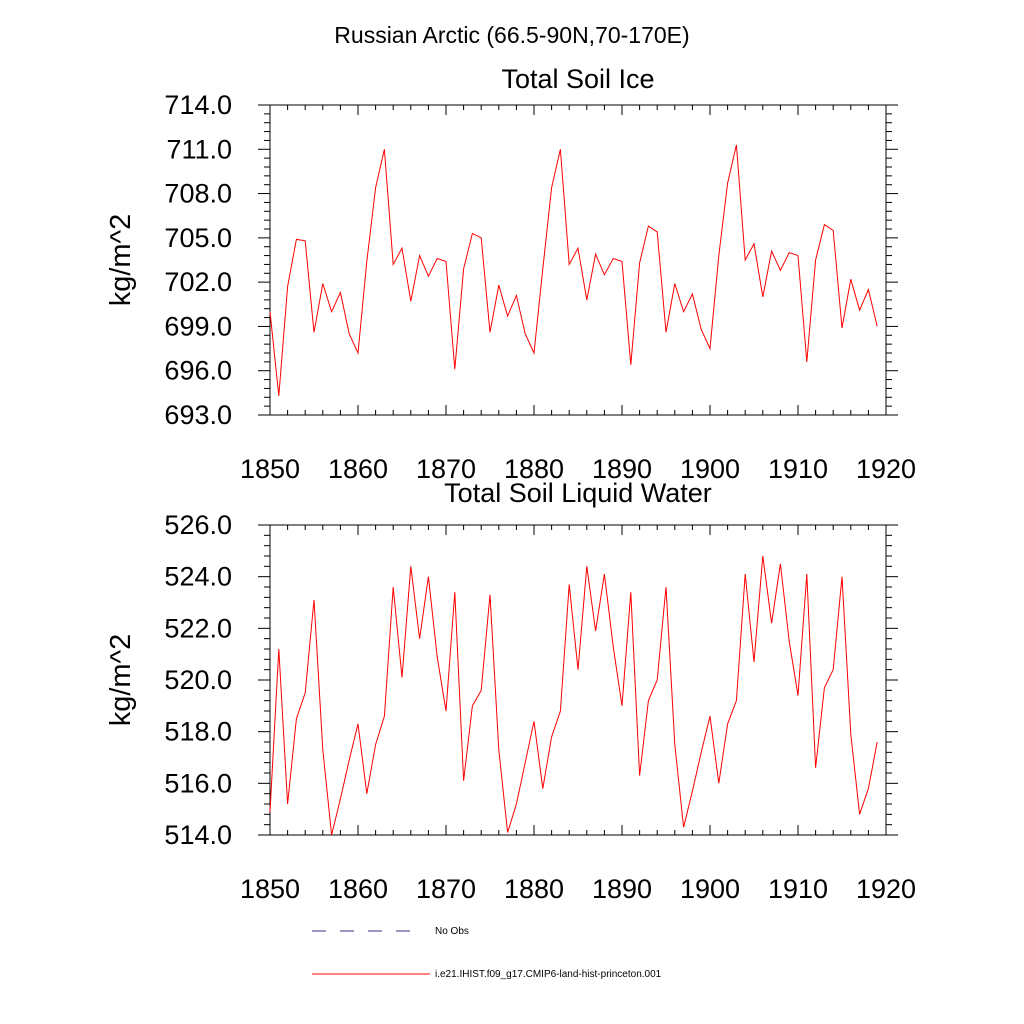  I want to click on y-tick-label: 699.0, so click(198, 326).